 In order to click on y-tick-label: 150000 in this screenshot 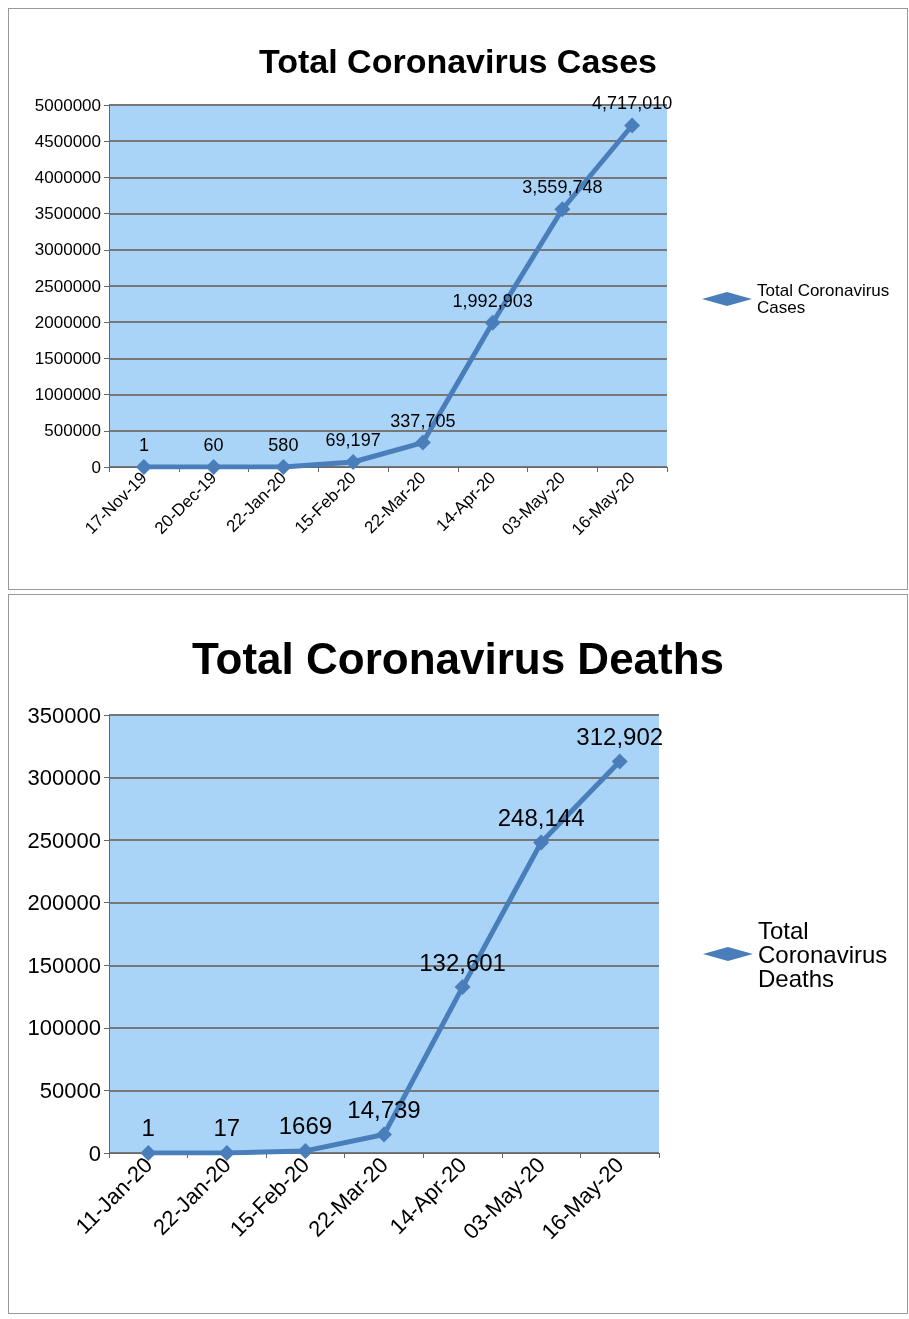, I will do `click(64, 965)`.